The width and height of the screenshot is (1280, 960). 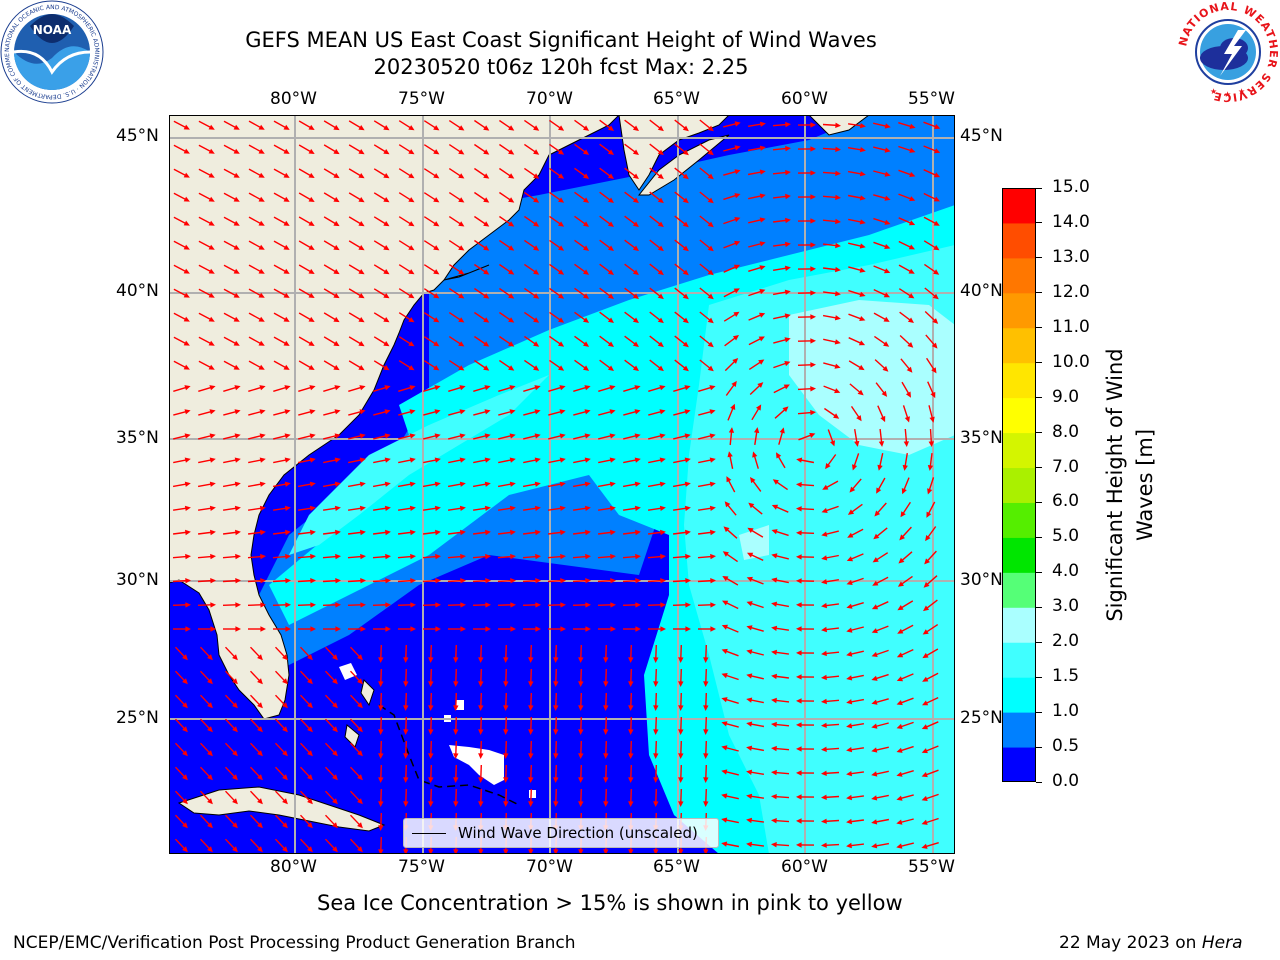 I want to click on lat-label-right-45n: 45°N, so click(x=981, y=136).